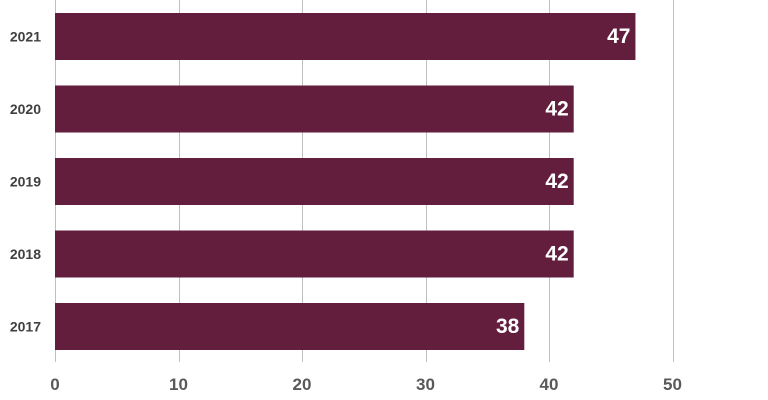 The width and height of the screenshot is (768, 400). What do you see at coordinates (556, 181) in the screenshot?
I see `data-label-2019: 42` at bounding box center [556, 181].